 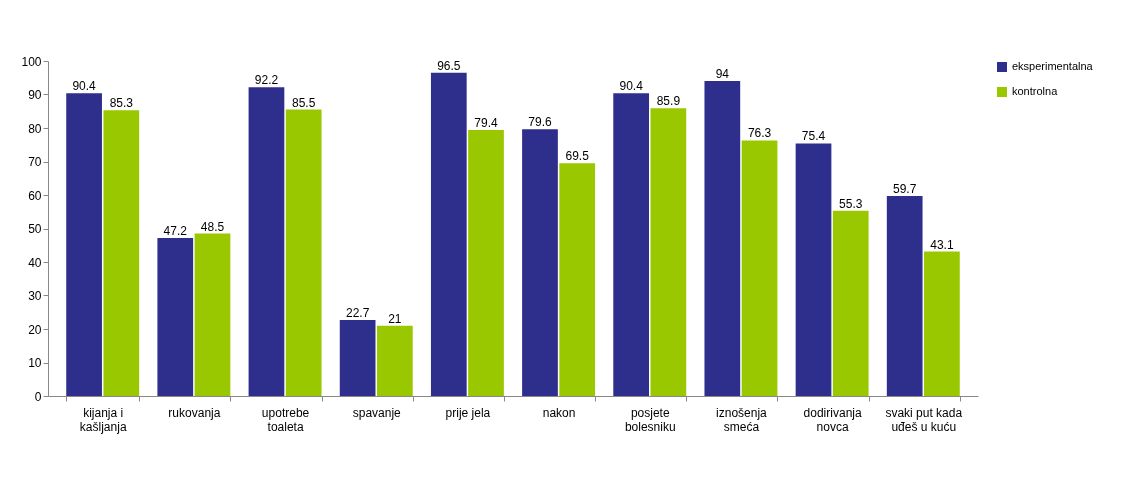 I want to click on x-tick-label: rukovanja, so click(x=194, y=412).